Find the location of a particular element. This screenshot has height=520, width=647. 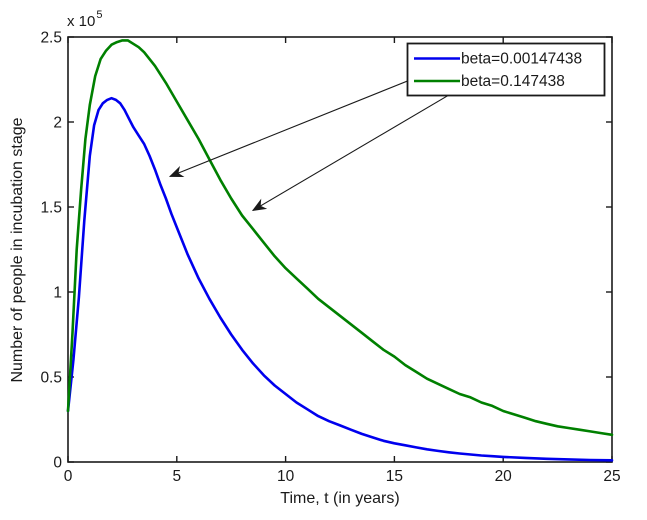

x-tick-label: 20 is located at coordinates (504, 476).